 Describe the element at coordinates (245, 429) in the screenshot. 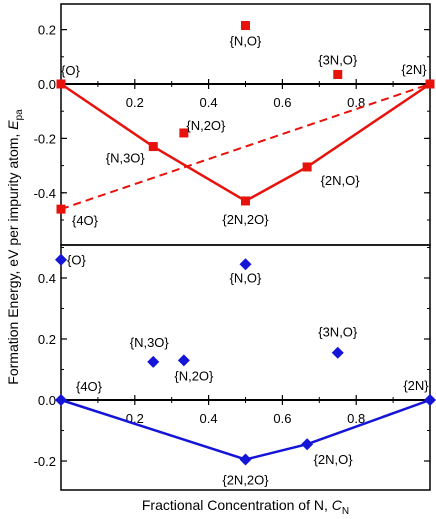

I see `convex-hull-line` at that location.